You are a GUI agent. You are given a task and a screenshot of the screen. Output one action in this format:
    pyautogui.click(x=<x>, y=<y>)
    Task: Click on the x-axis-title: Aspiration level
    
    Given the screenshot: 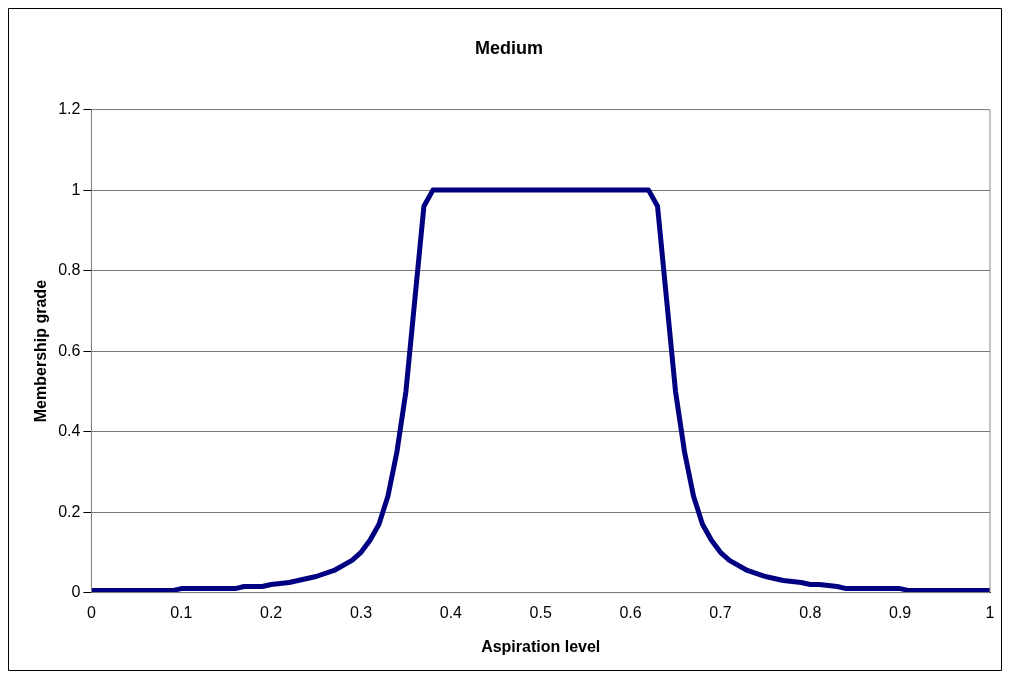 What is the action you would take?
    pyautogui.click(x=541, y=646)
    